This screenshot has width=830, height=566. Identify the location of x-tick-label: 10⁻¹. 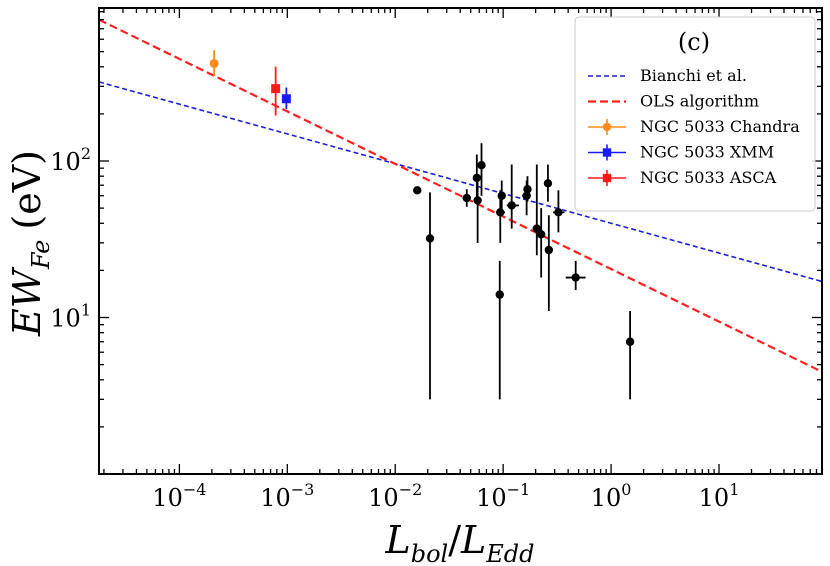
(503, 496).